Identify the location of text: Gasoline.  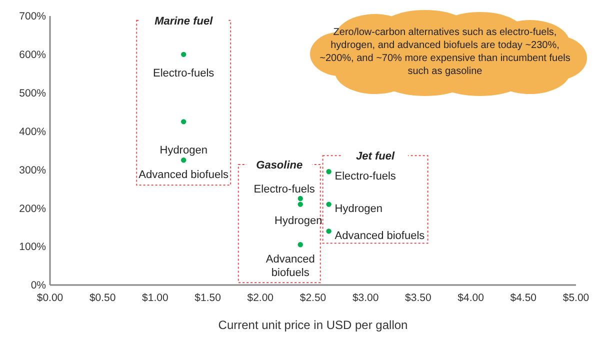
(279, 166).